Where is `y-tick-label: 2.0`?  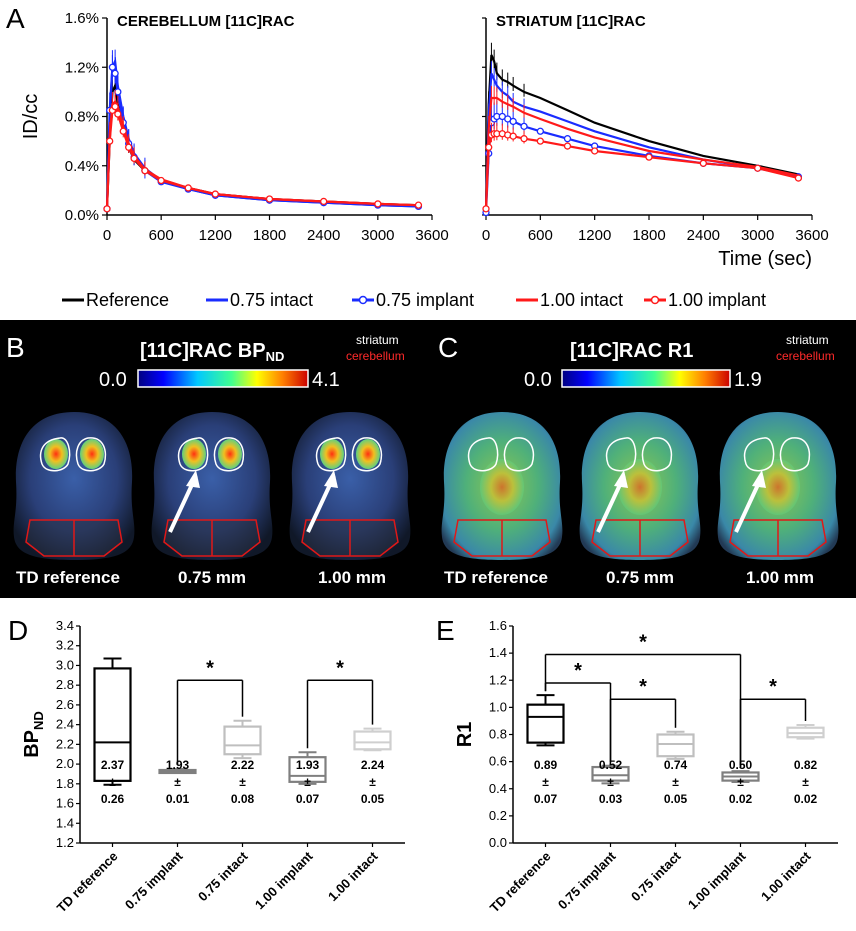
y-tick-label: 2.0 is located at coordinates (65, 763).